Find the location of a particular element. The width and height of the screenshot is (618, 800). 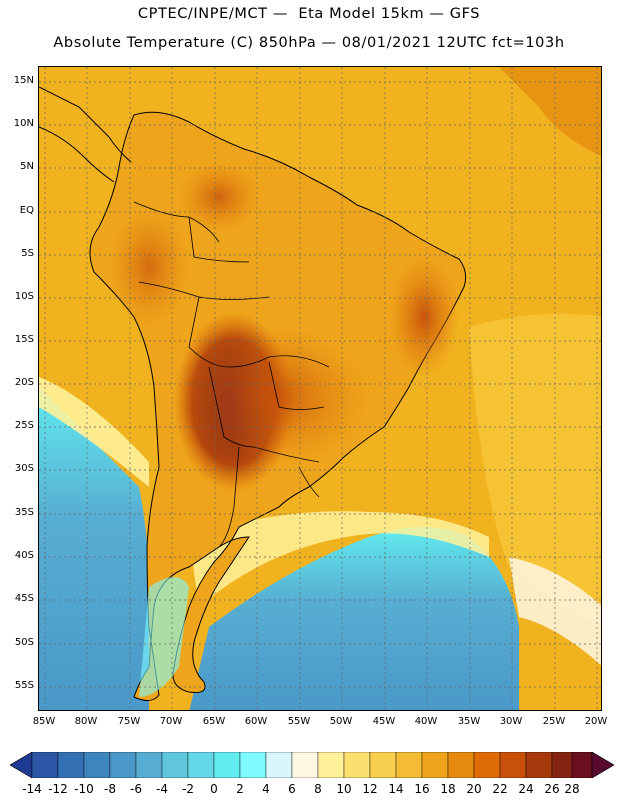

lon-label-60w: 60W is located at coordinates (256, 721).